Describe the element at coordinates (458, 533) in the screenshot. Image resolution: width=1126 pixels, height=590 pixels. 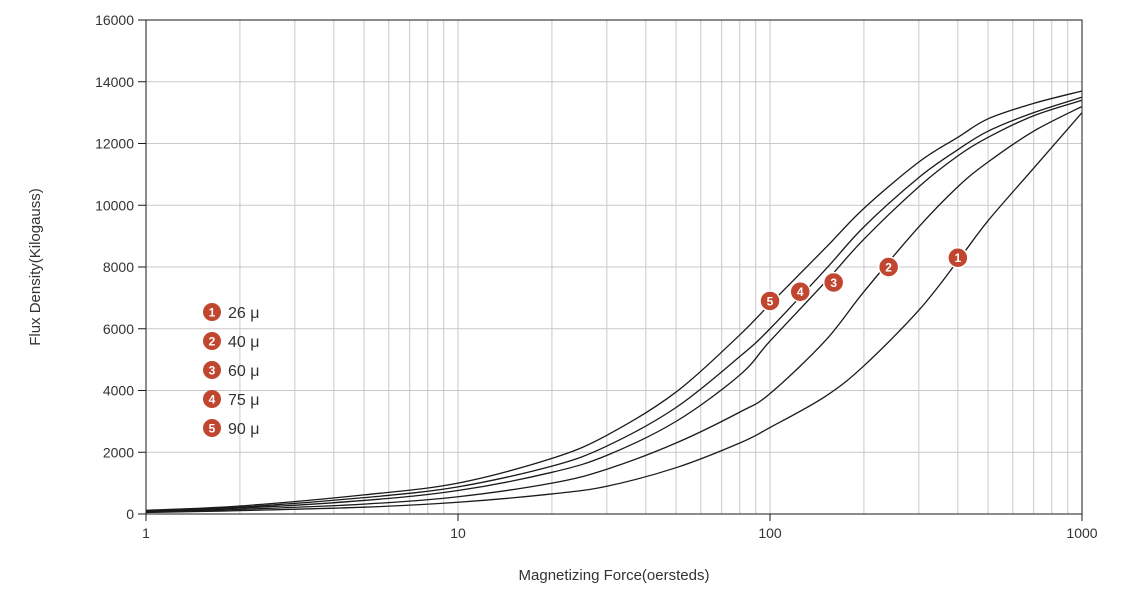
I see `x-tick-label: 10` at that location.